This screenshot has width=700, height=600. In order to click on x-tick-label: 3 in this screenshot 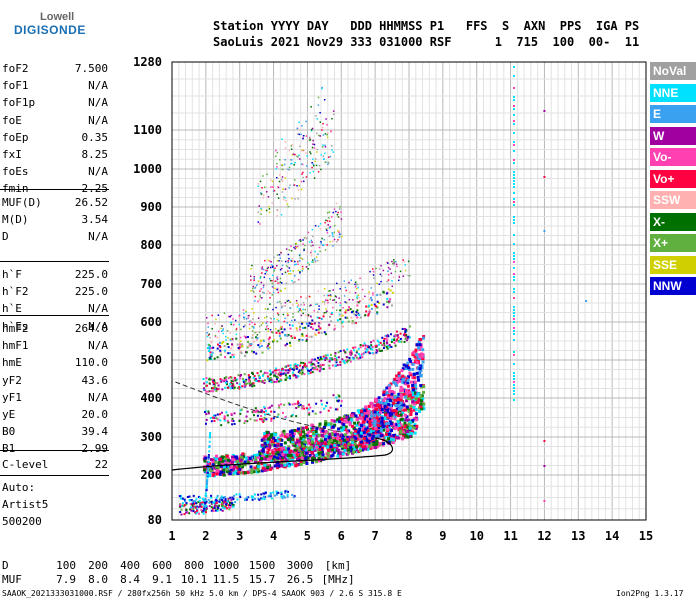, I will do `click(239, 536)`.